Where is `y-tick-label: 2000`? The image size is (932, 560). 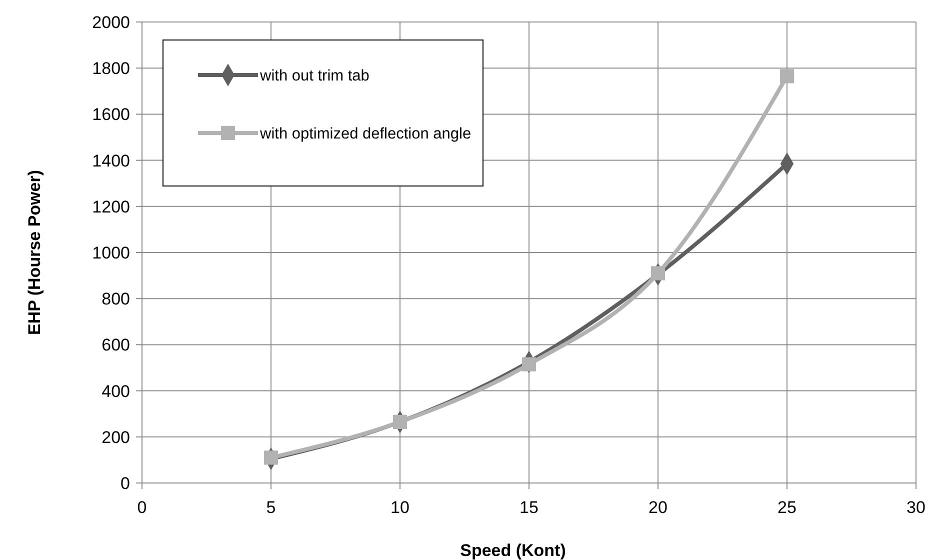 y-tick-label: 2000 is located at coordinates (111, 22).